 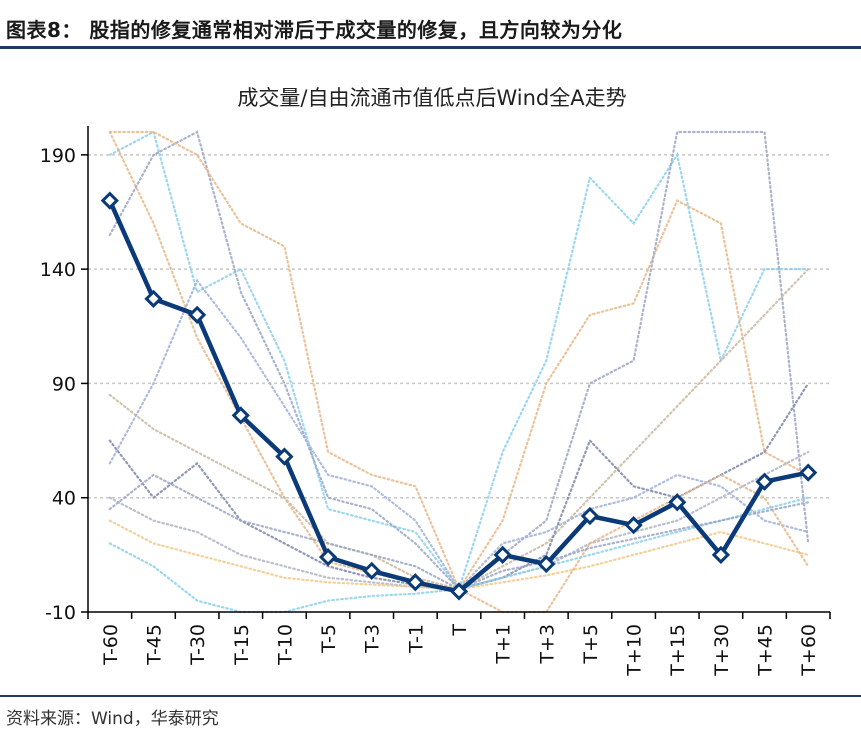 What do you see at coordinates (285, 645) in the screenshot?
I see `x-tick-label: T-10` at bounding box center [285, 645].